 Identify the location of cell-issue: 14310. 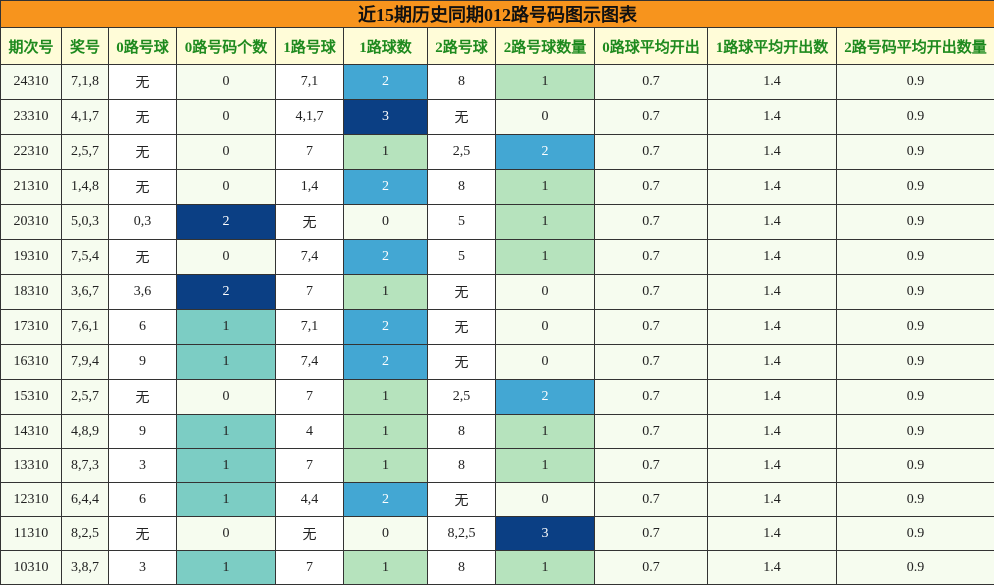
(31, 432).